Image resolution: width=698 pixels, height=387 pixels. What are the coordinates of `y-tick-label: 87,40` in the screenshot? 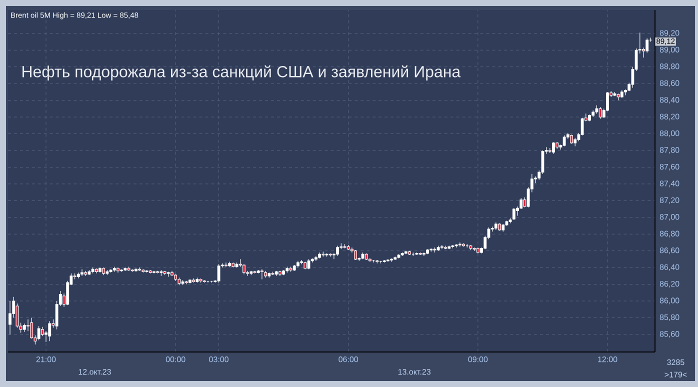 It's located at (670, 184).